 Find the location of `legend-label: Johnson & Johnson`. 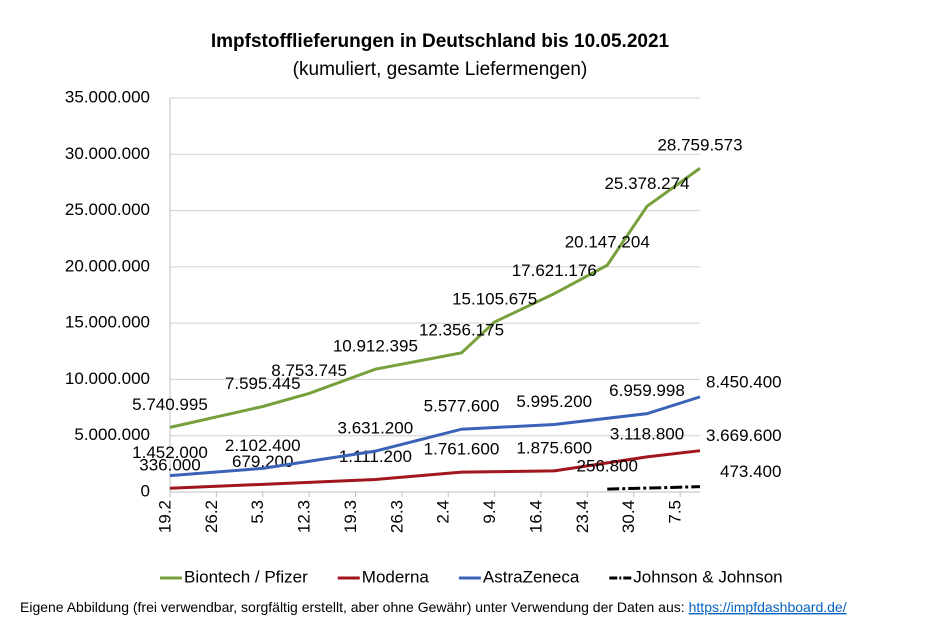

legend-label: Johnson & Johnson is located at coordinates (707, 576).